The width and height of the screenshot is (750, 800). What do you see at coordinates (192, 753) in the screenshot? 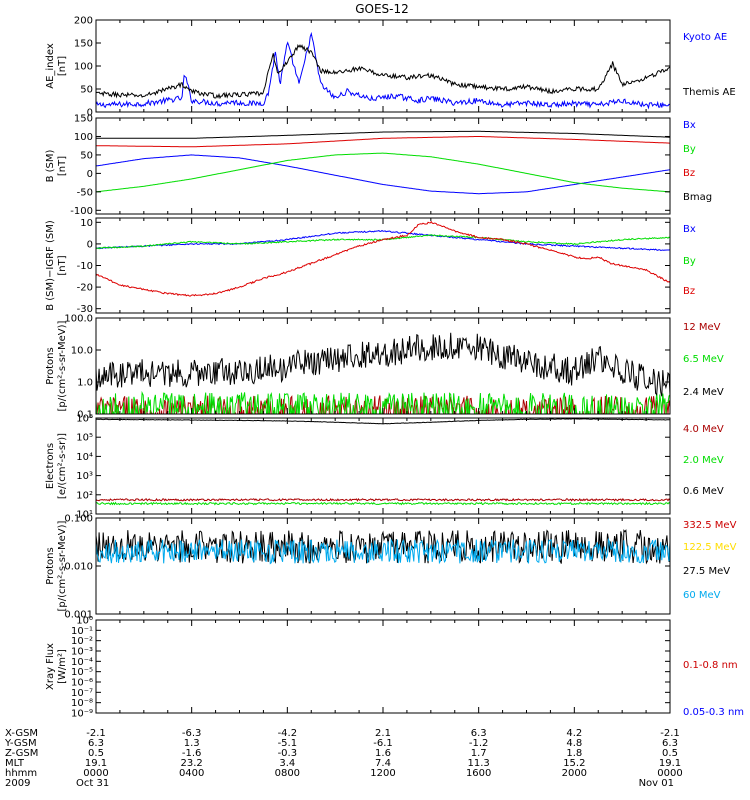
I see `annotation-value: -1.6` at bounding box center [192, 753].